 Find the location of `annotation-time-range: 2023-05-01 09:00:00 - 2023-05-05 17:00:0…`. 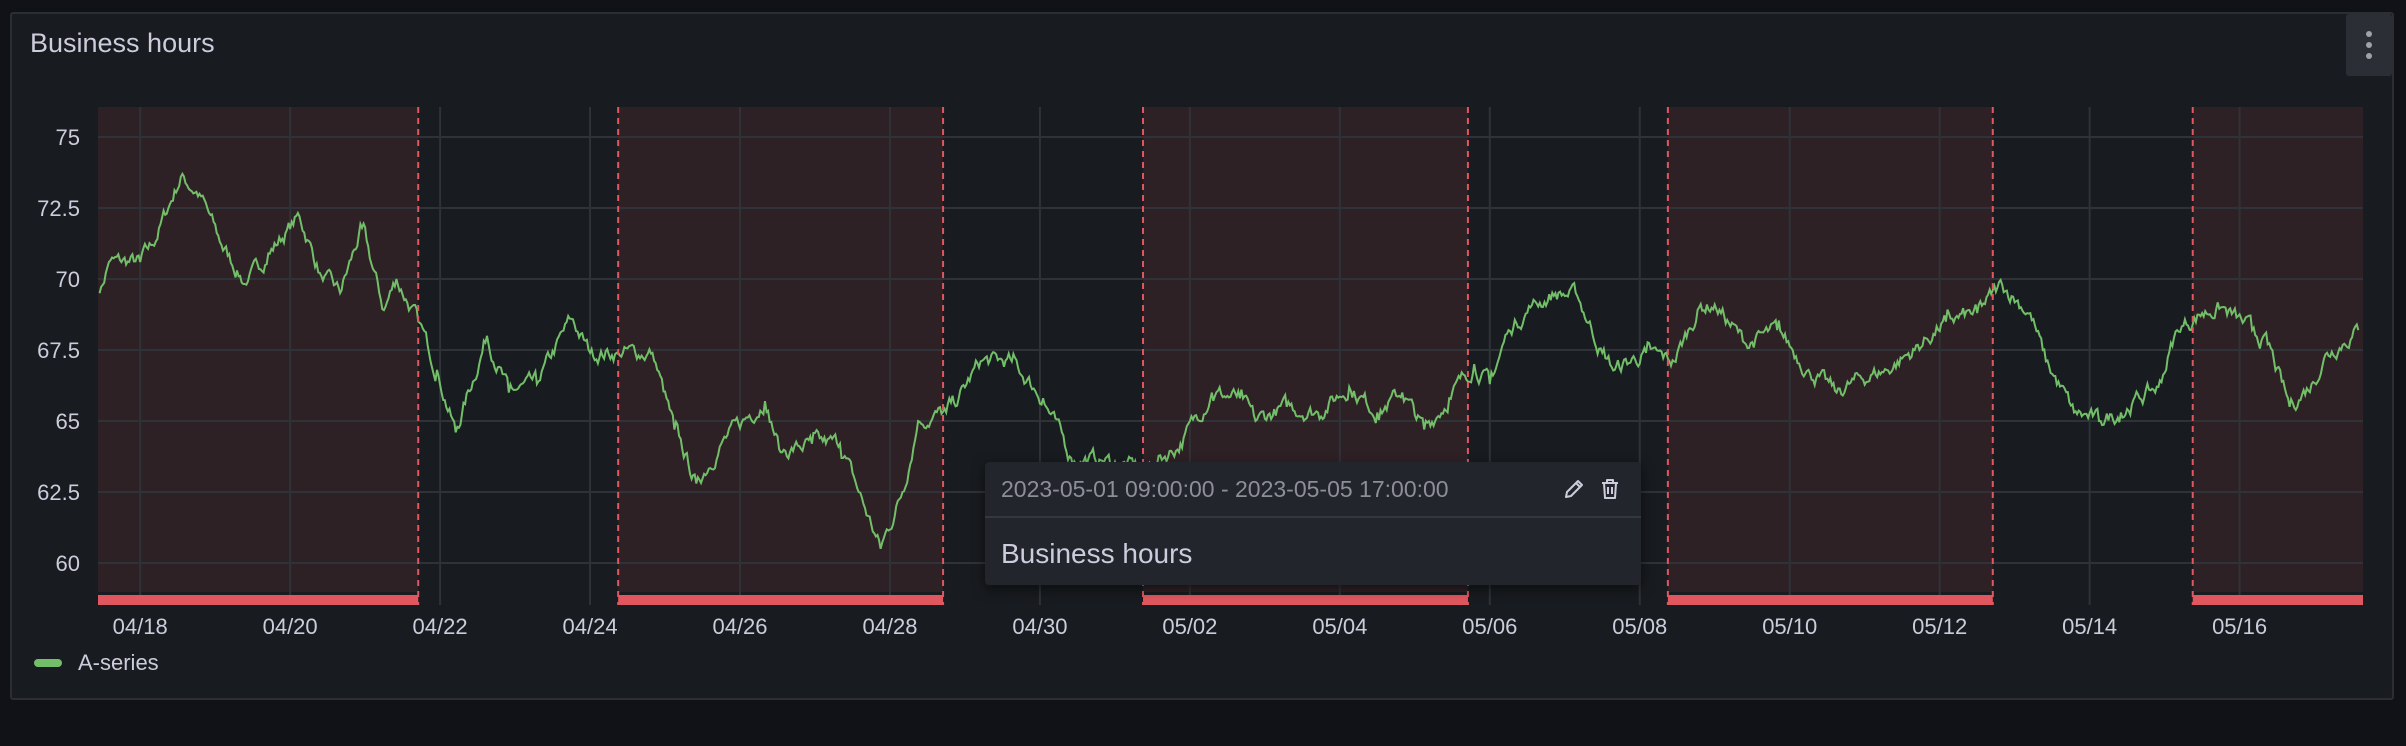

annotation-time-range: 2023-05-01 09:00:00 - 2023-05-05 17:00:0… is located at coordinates (1225, 488).